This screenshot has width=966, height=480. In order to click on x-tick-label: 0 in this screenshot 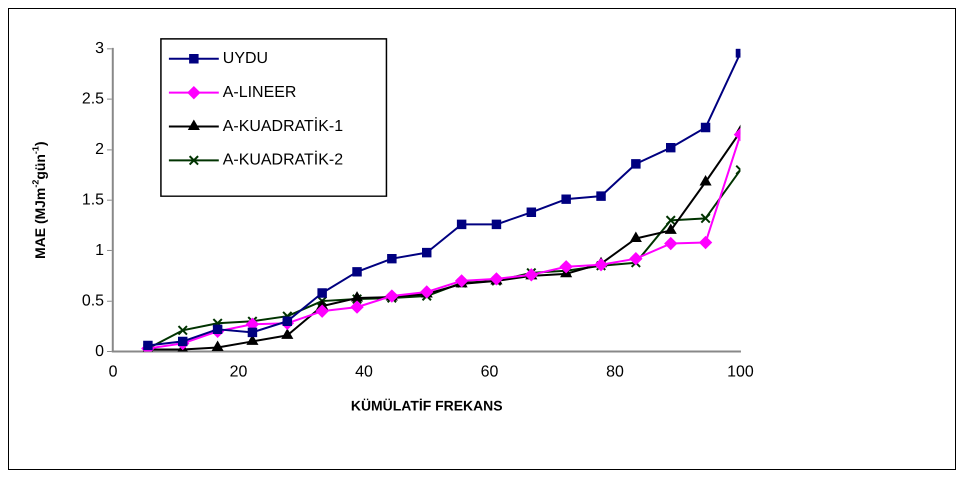, I will do `click(113, 371)`.